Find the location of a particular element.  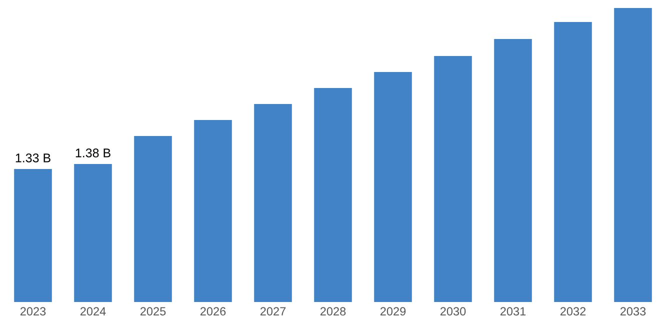

data-label: 1.33 B is located at coordinates (33, 158).